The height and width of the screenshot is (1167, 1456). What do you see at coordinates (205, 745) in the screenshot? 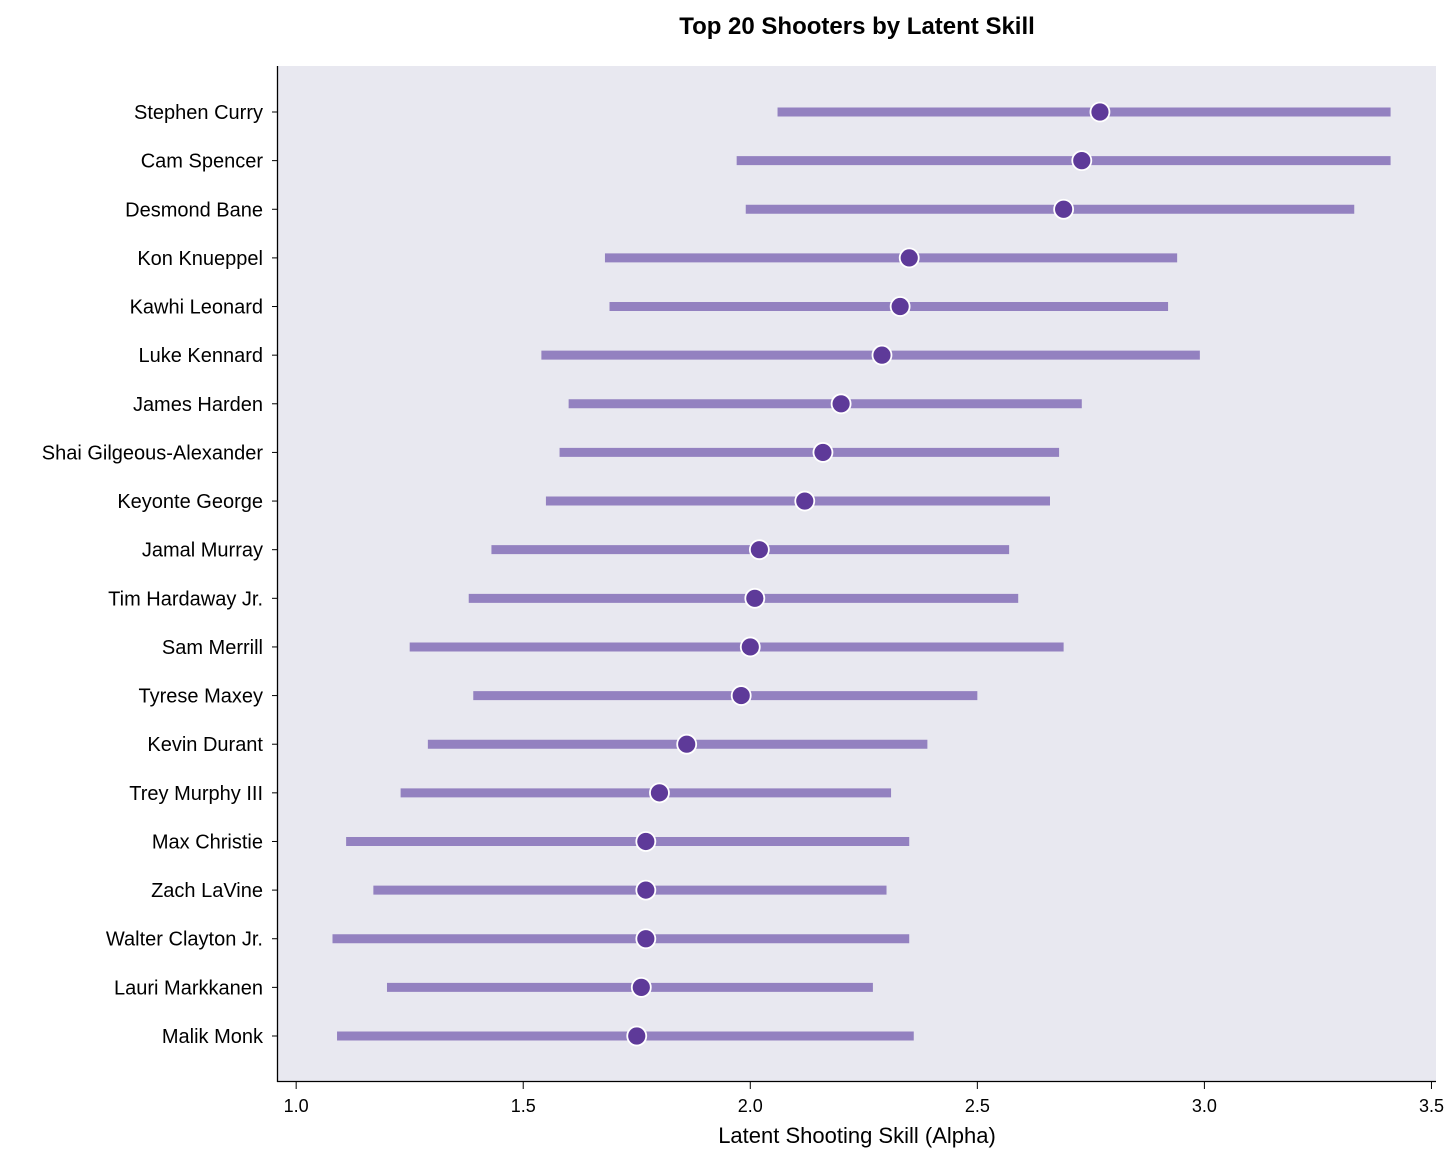
I see `y-tick-label: Kevin Durant` at bounding box center [205, 745].